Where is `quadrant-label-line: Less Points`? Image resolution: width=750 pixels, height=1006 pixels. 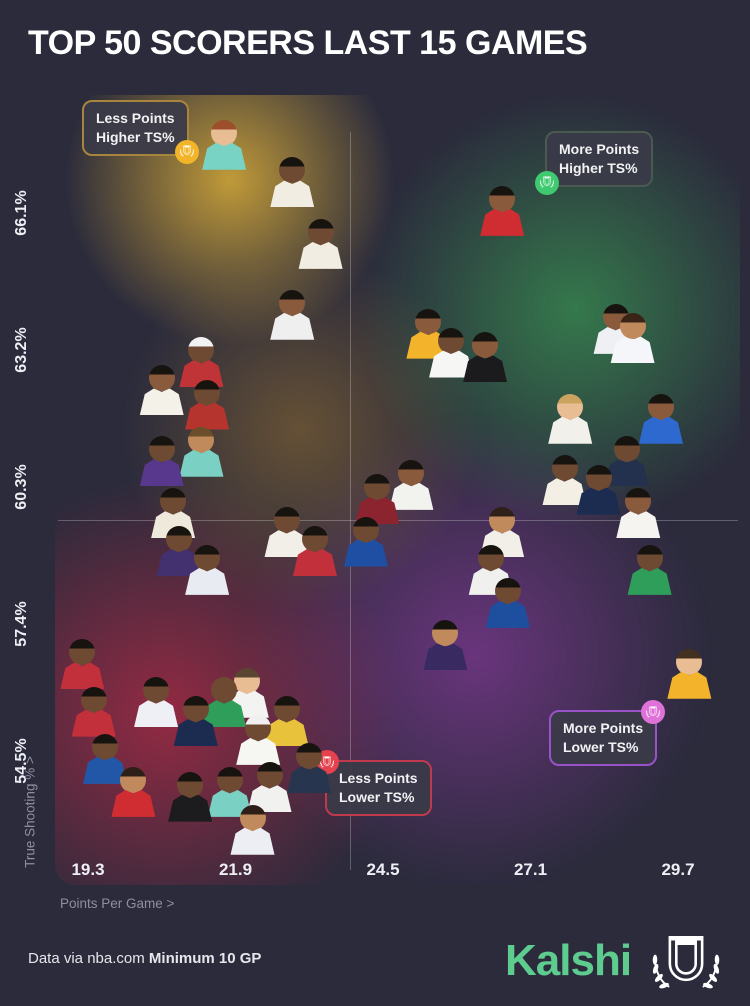
quadrant-label-line: Less Points is located at coordinates (378, 778).